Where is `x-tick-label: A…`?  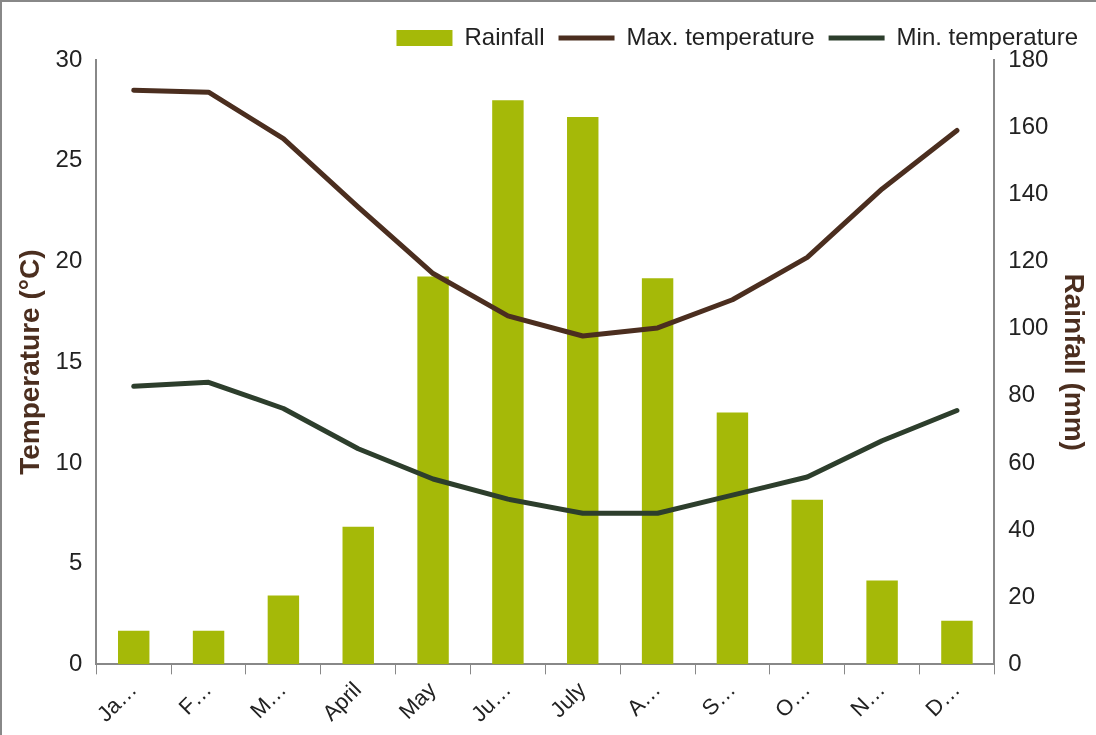
x-tick-label: A… is located at coordinates (643, 698).